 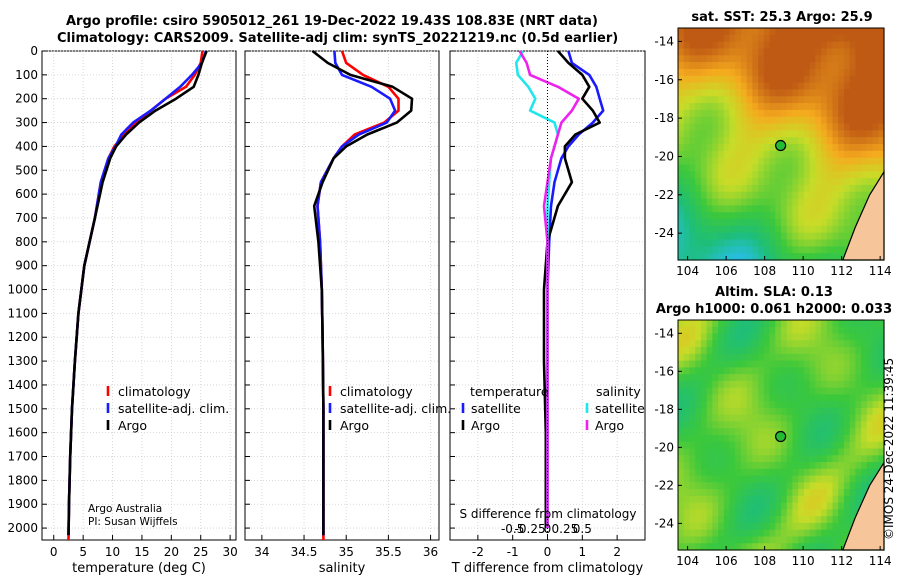 I want to click on depth-tick-label: 200, so click(x=26, y=99).